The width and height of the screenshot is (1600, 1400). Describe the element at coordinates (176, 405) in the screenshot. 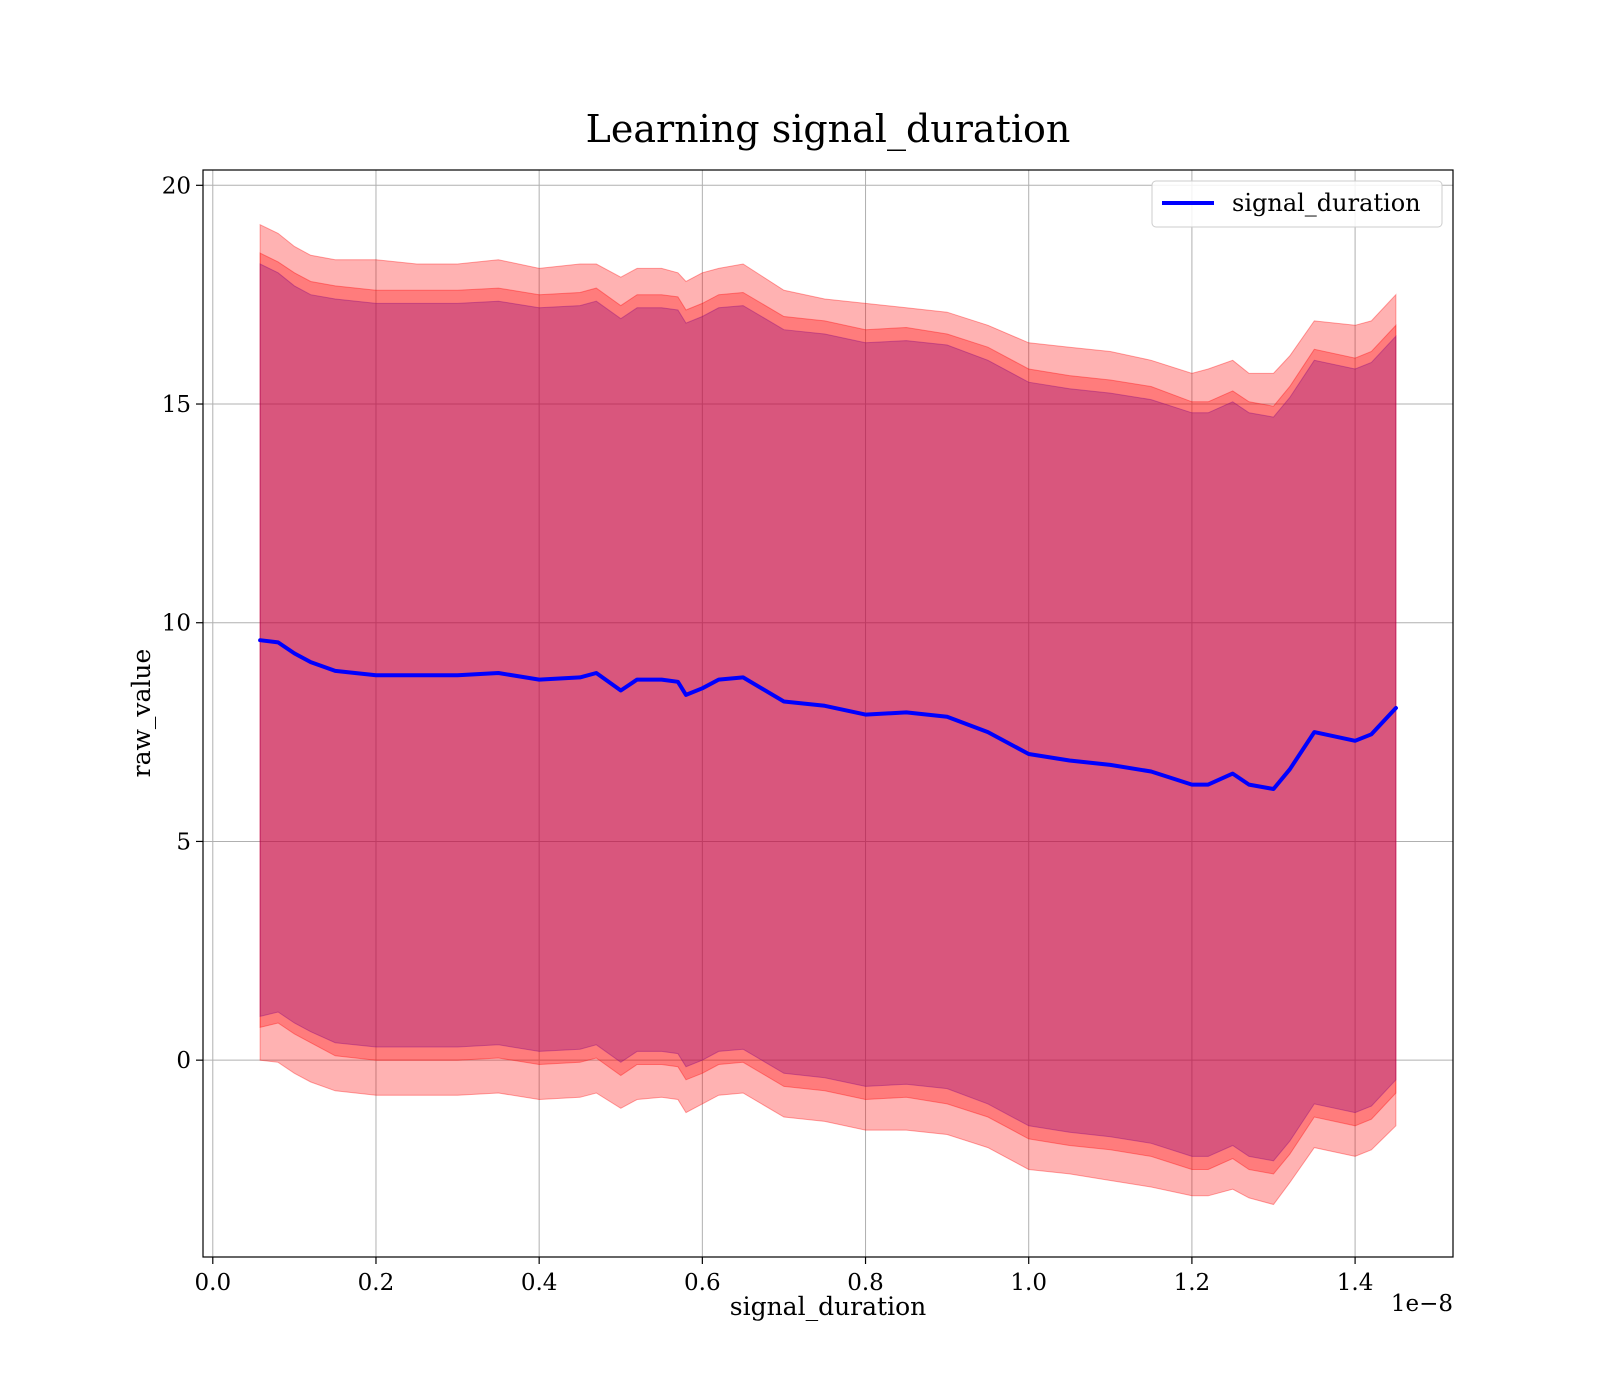

I see `y-tick-label: 15` at that location.